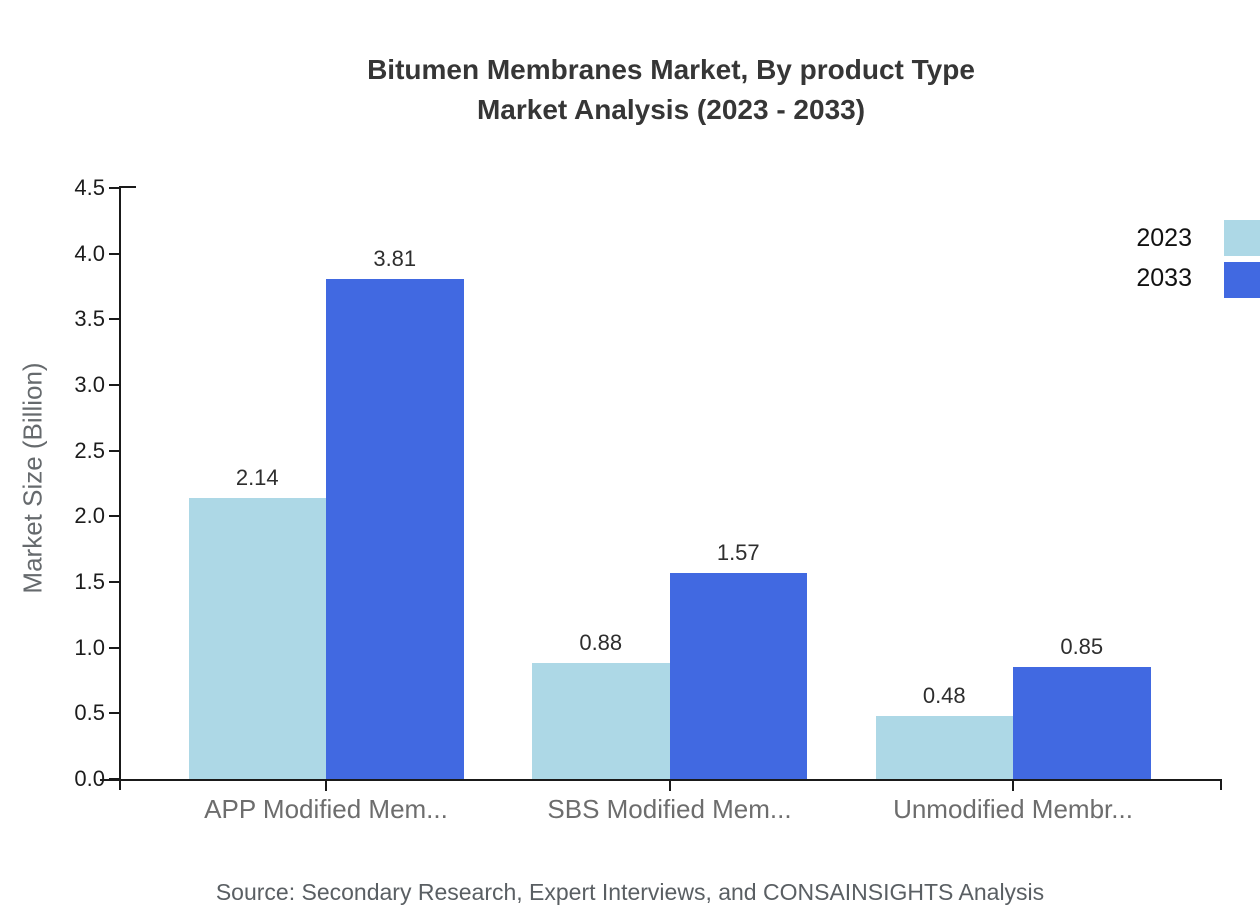 The width and height of the screenshot is (1260, 920). Describe the element at coordinates (89, 450) in the screenshot. I see `y-tick-label-2.5: 2.5` at that location.